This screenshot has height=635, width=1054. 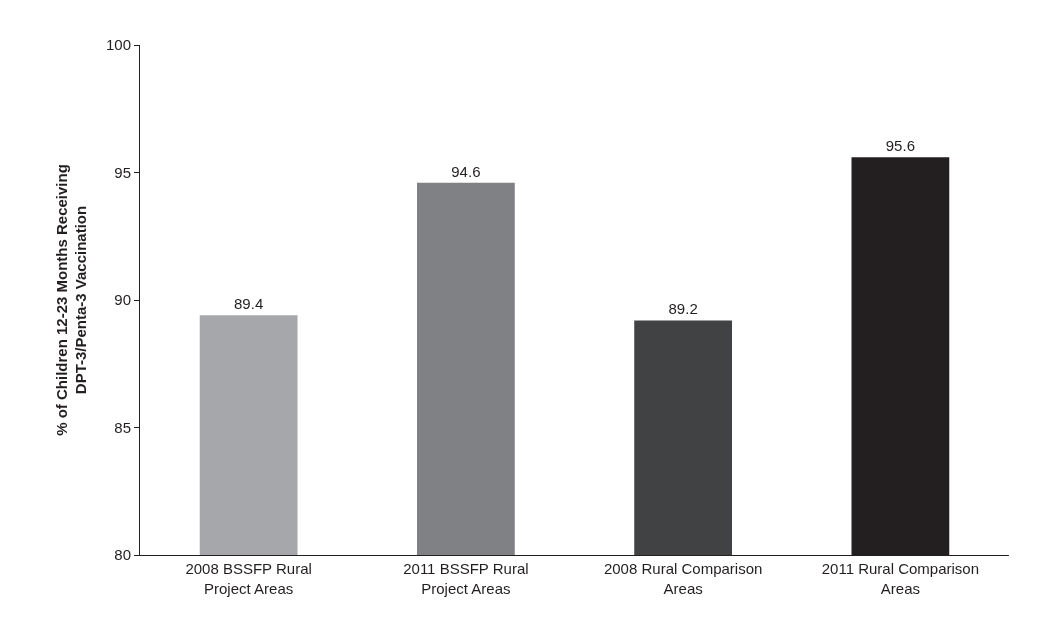 What do you see at coordinates (71, 300) in the screenshot?
I see `y-axis-title: % of Children 12-23 Months Receiving DPT-3/Penta-3 Vaccination` at bounding box center [71, 300].